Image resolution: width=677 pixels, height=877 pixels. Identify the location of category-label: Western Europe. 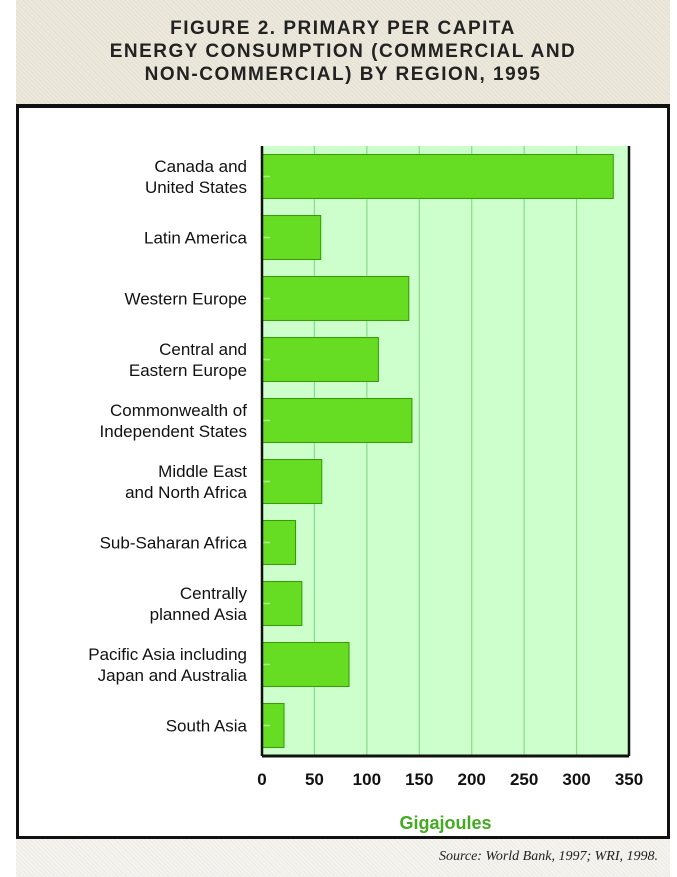
(185, 299).